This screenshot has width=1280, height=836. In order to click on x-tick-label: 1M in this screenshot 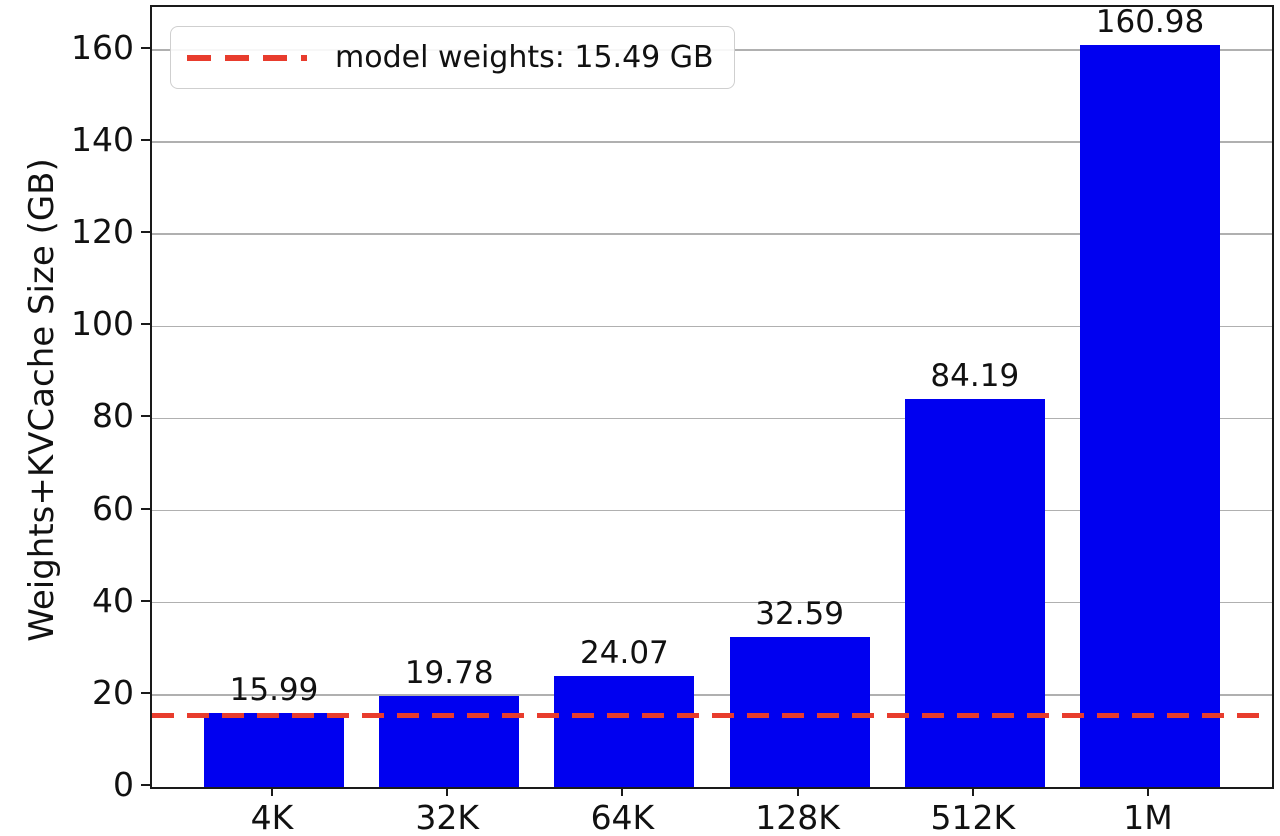, I will do `click(1148, 817)`.